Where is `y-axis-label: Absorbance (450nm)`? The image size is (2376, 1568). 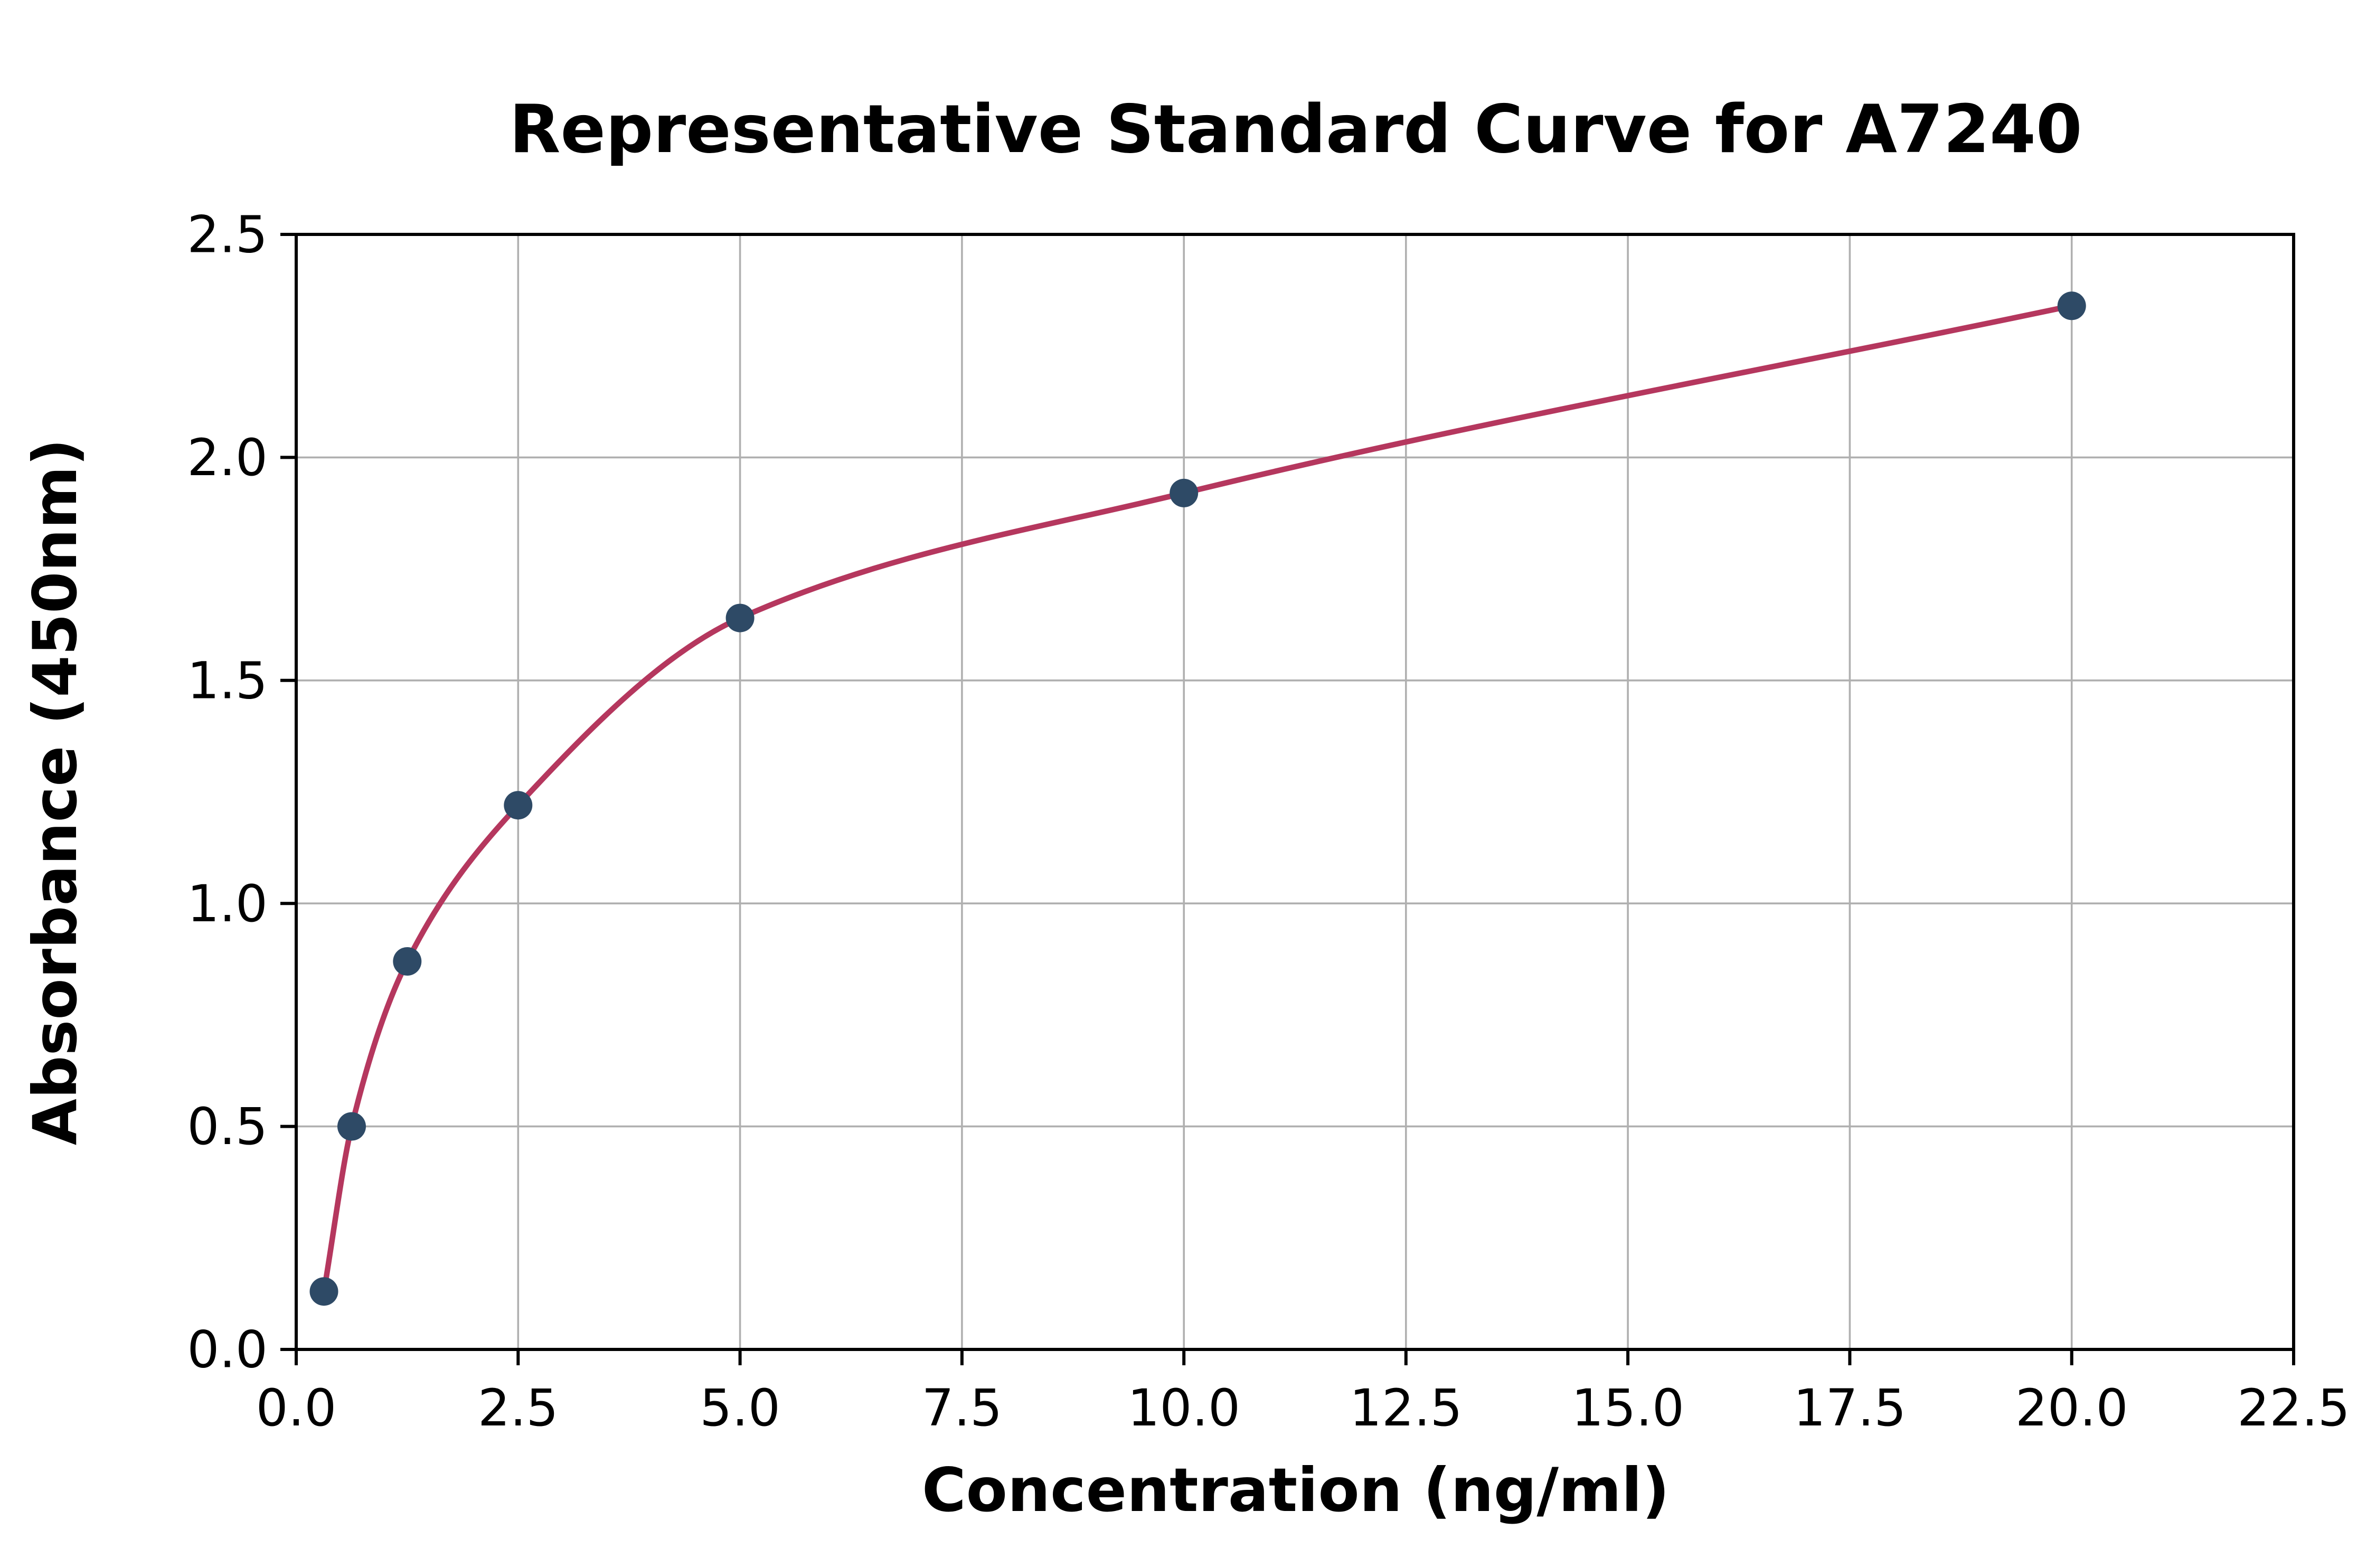 y-axis-label: Absorbance (450nm) is located at coordinates (55, 792).